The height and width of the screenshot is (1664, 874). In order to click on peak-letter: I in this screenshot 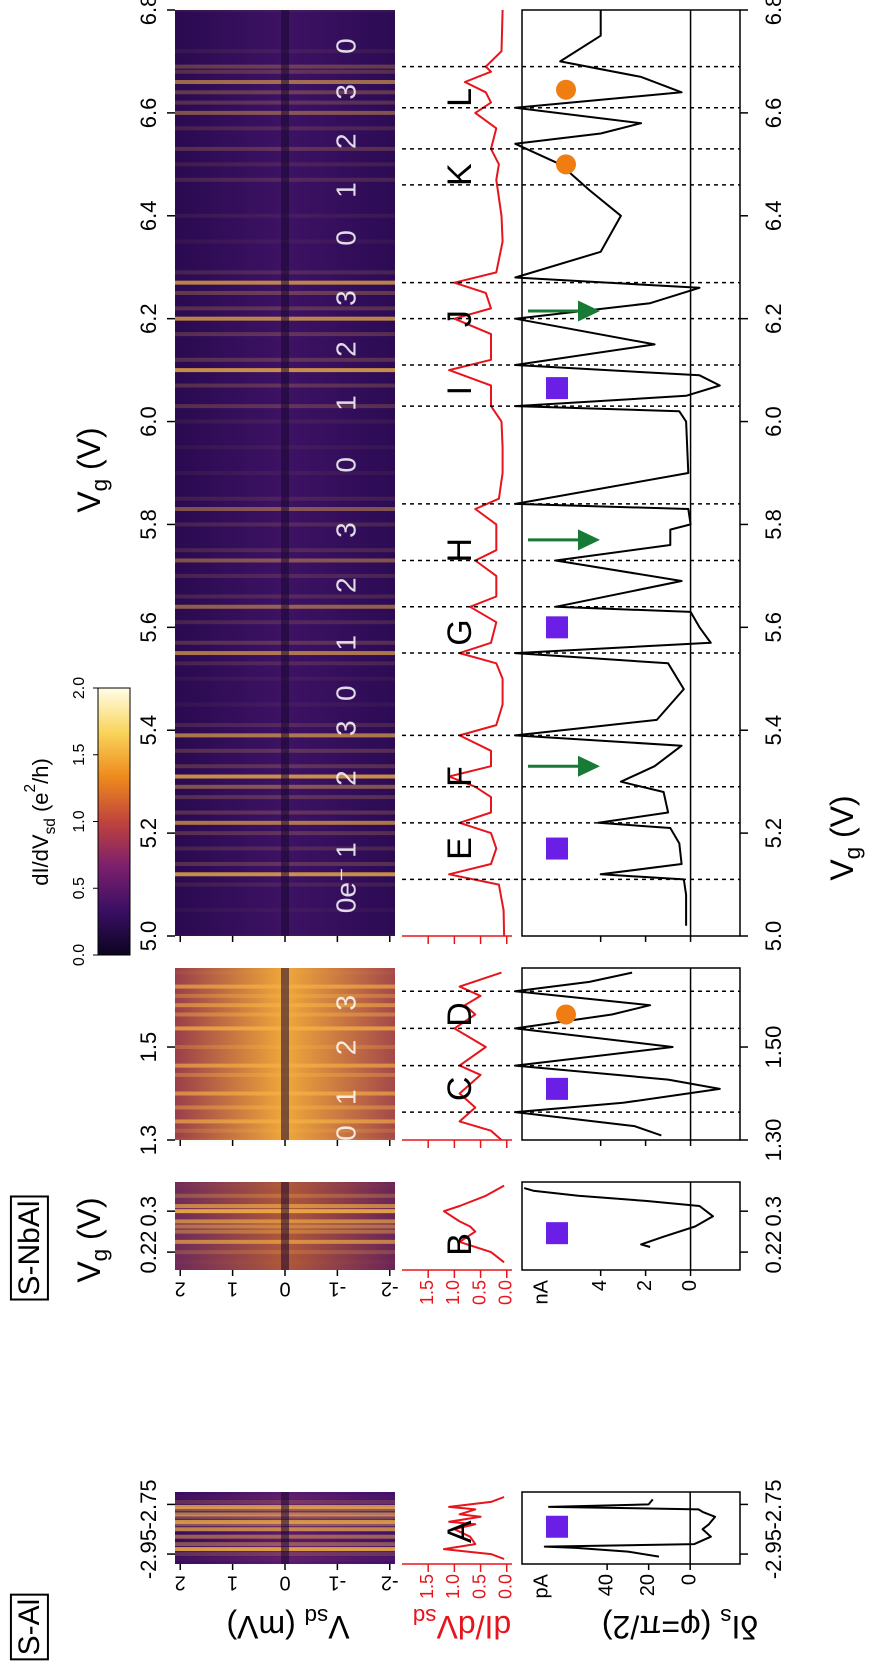, I will do `click(460, 390)`.